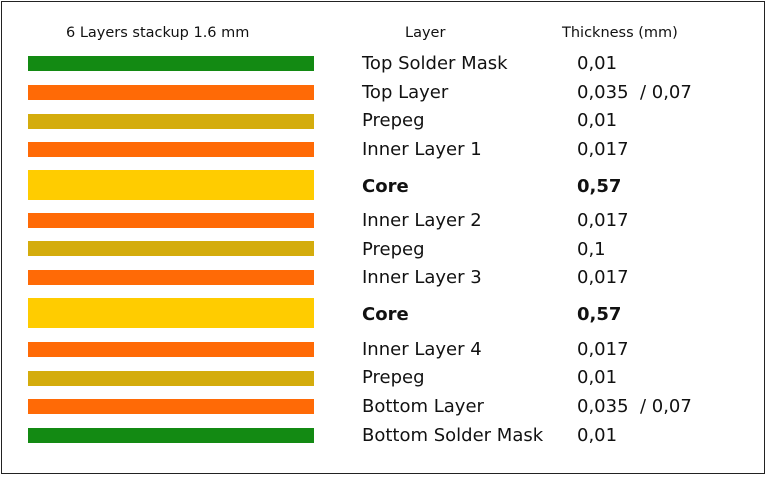 The height and width of the screenshot is (477, 768). Describe the element at coordinates (603, 277) in the screenshot. I see `layer-thickness-inner-layer-3: 0,017` at that location.